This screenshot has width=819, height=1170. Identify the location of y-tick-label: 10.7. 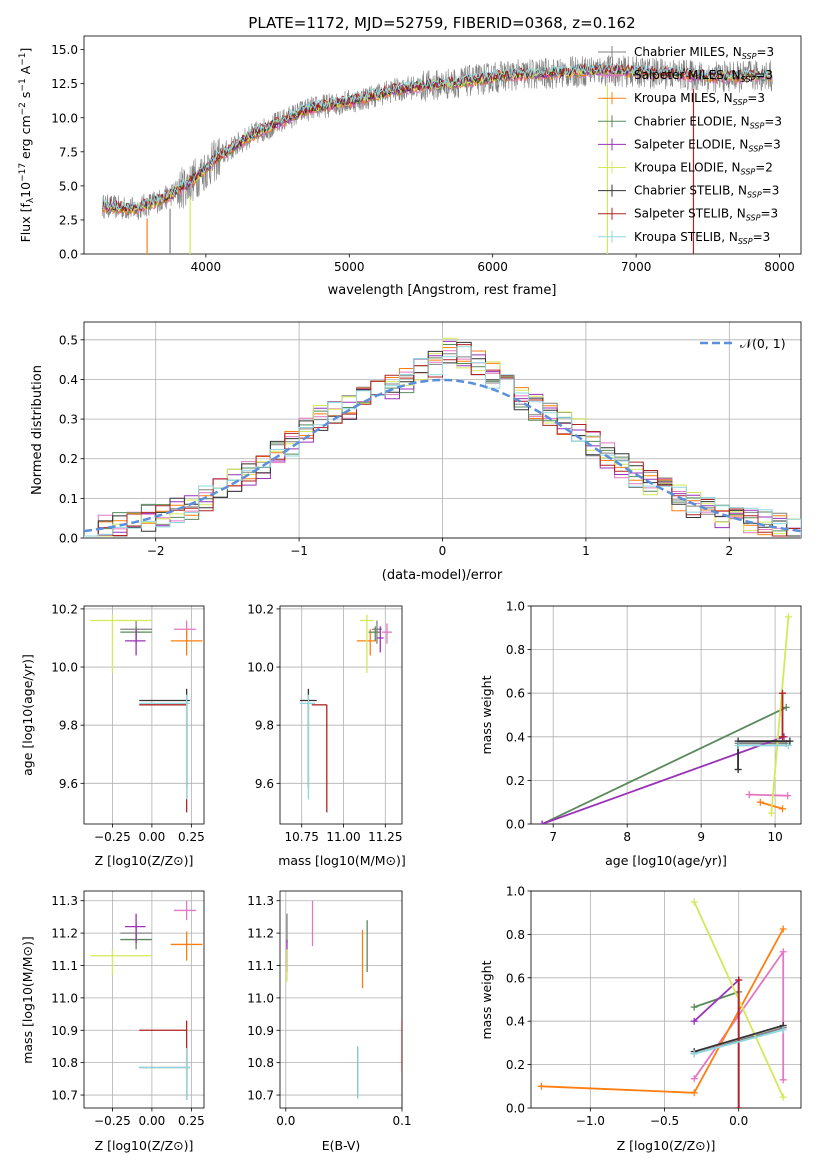
(64, 1096).